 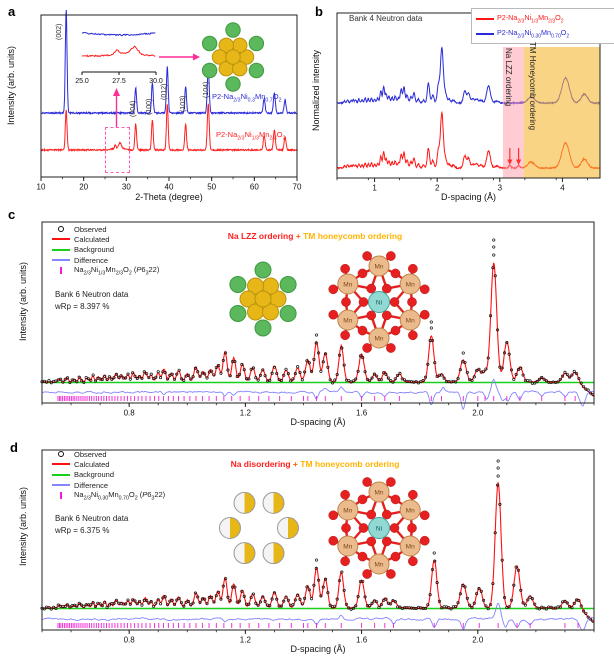 I want to click on zoom-arrows, so click(x=156, y=90).